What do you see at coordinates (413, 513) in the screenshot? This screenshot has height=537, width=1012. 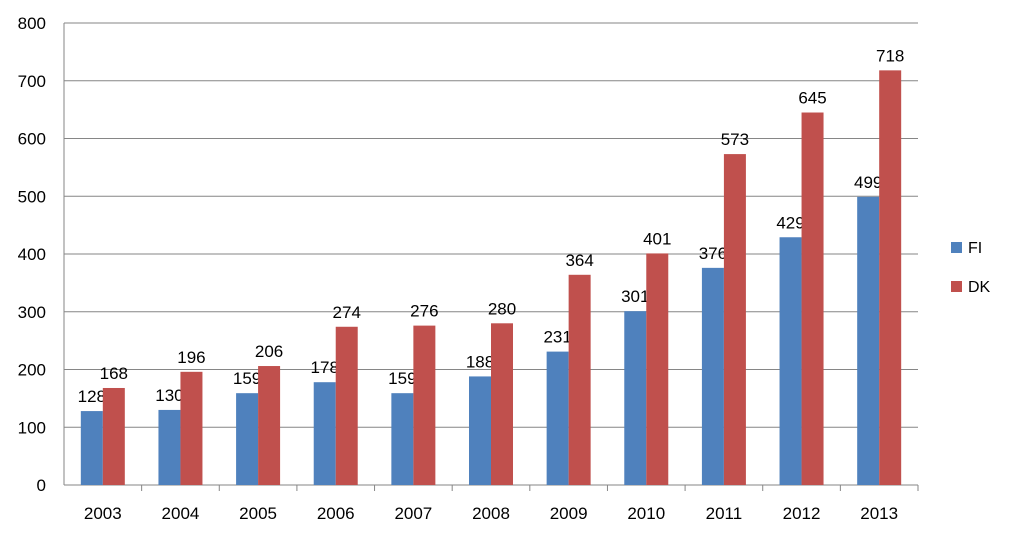 I see `x-tick-label: 2007` at bounding box center [413, 513].